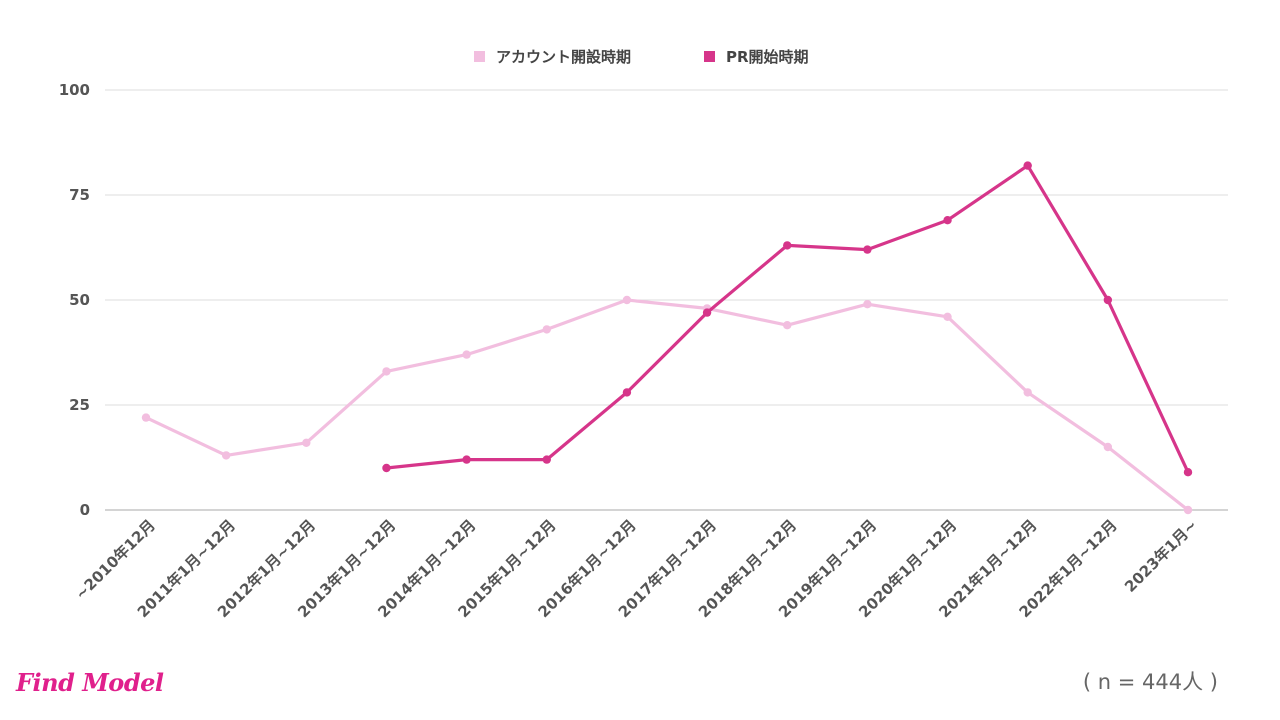 The width and height of the screenshot is (1280, 720). Describe the element at coordinates (79, 300) in the screenshot. I see `y-tick-label-50: 50` at that location.